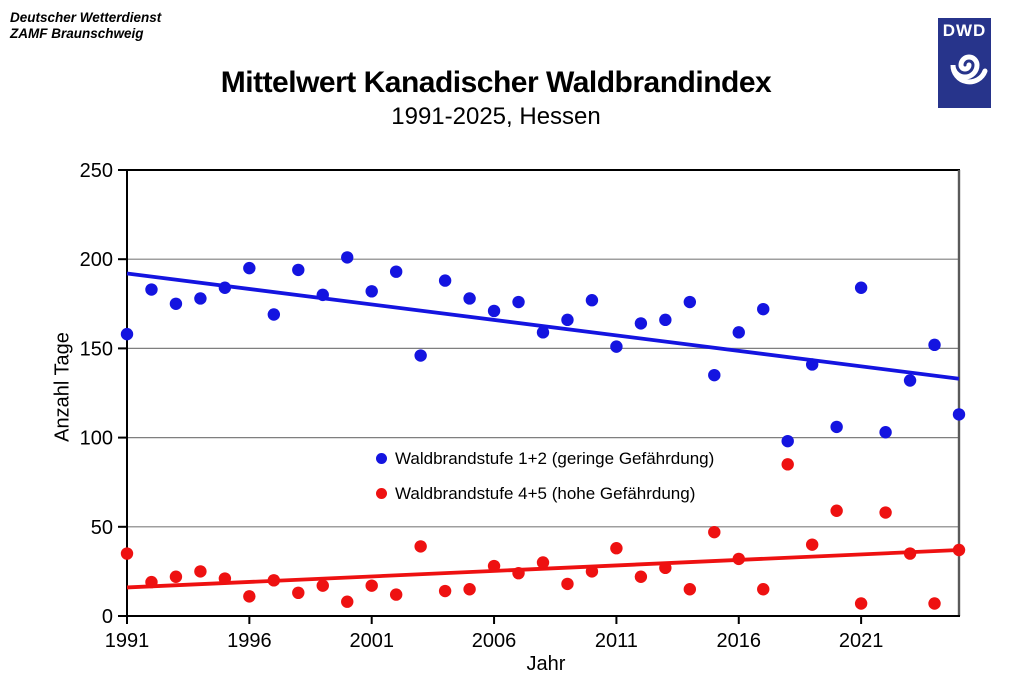 The height and width of the screenshot is (697, 1024). I want to click on legend-label: Waldbrandstufe 1+2 (geringe Gefährdung), so click(555, 458).